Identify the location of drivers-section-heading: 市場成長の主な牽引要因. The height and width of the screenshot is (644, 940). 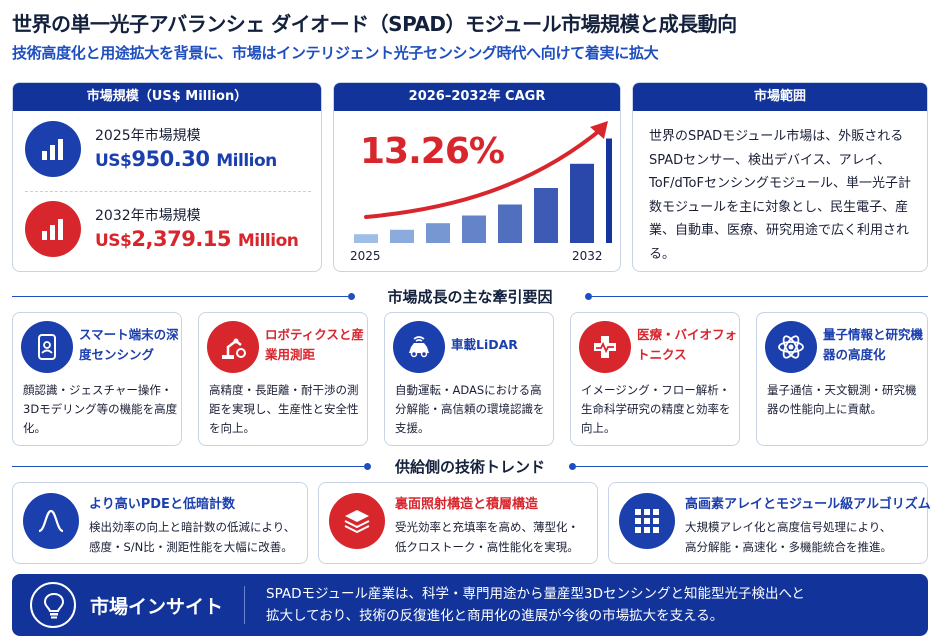
(470, 296).